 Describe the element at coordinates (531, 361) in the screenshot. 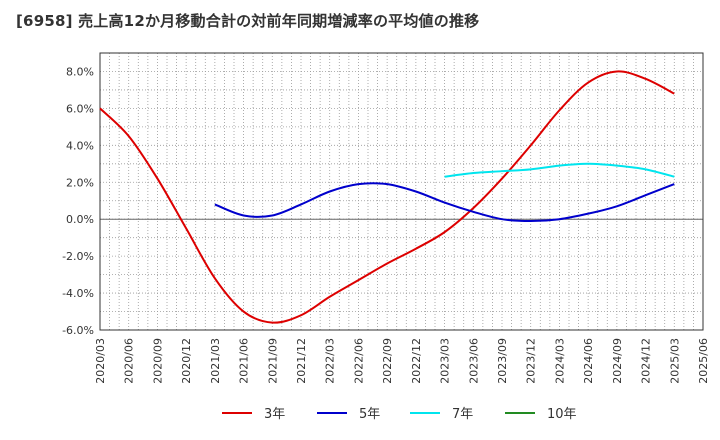

I see `x-tick-label: 2023/12` at that location.